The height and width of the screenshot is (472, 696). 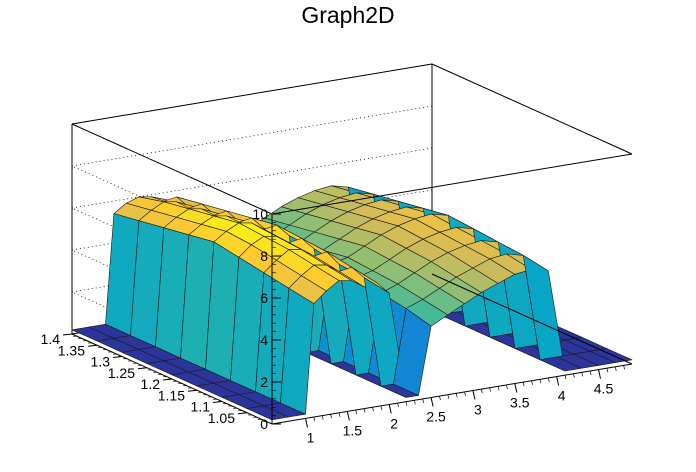 I want to click on z-axis: 0 2 4 6 8 10, so click(x=266, y=319).